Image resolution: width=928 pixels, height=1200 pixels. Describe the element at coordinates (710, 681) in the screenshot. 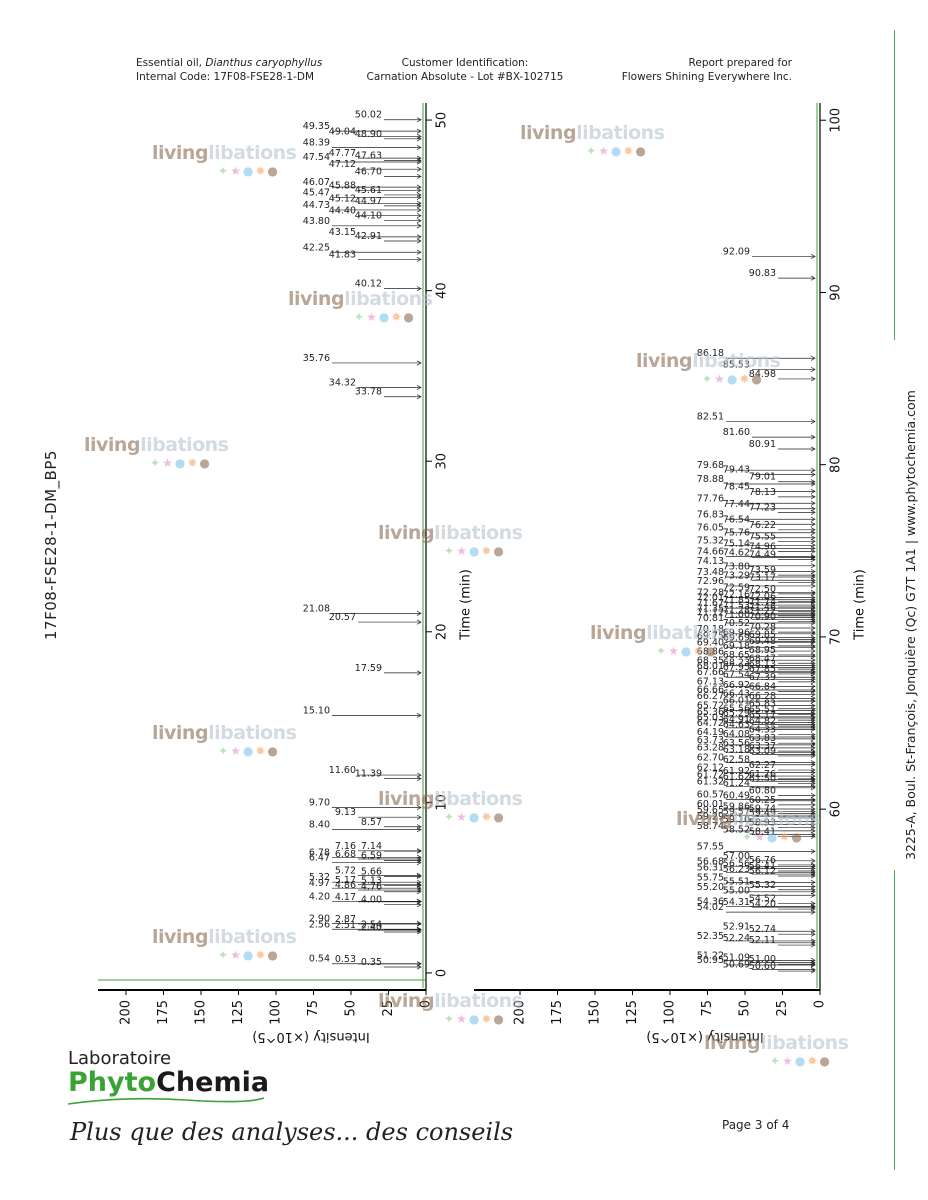

I see `peak-label: 67.13` at that location.